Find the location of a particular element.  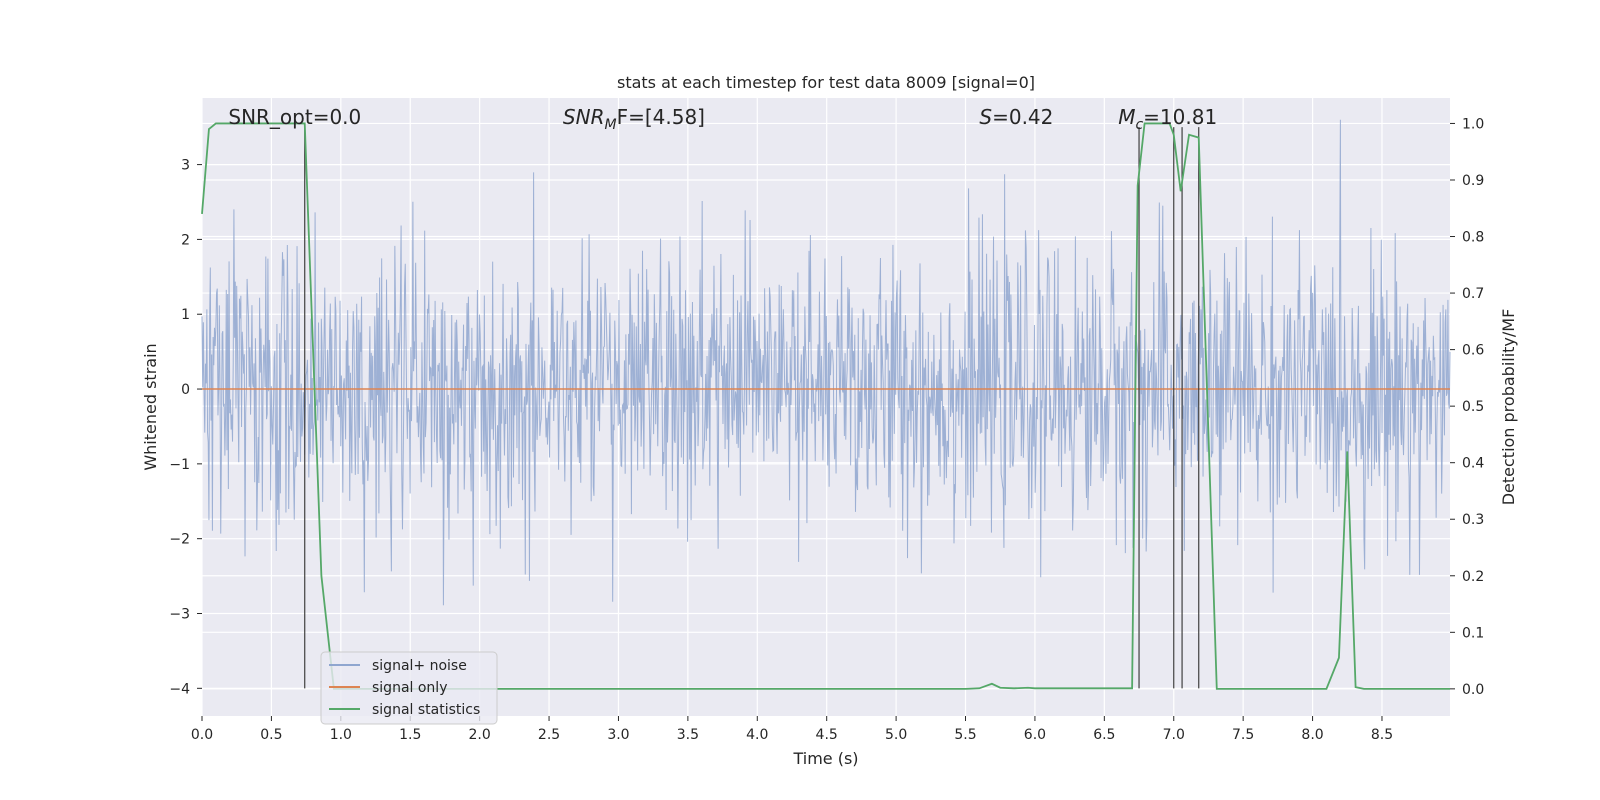

annotation-mc: Mc=10.81 is located at coordinates (1167, 119).